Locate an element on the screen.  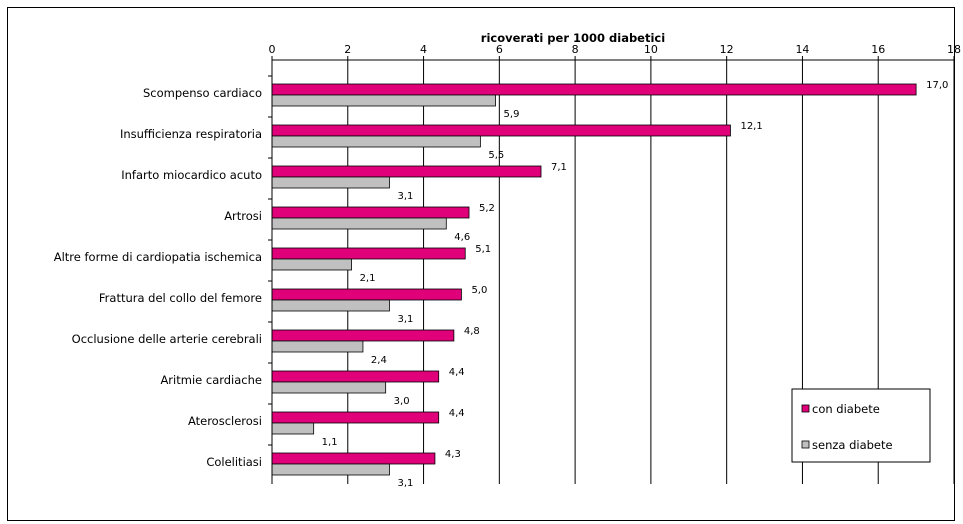
legend-box is located at coordinates (861, 425).